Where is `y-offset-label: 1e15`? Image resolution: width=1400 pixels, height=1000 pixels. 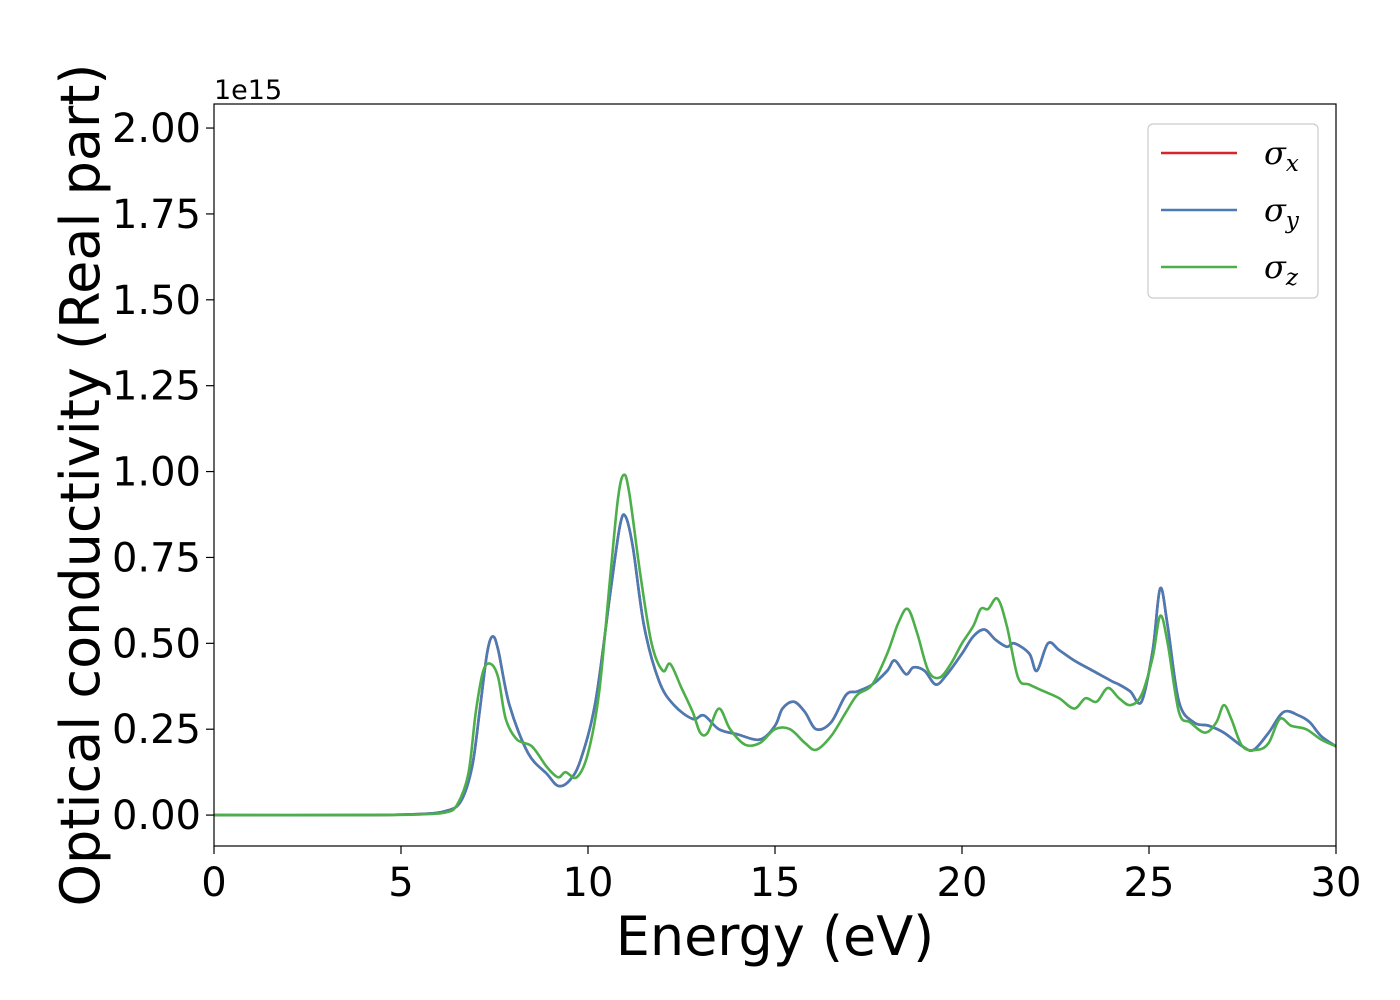 y-offset-label: 1e15 is located at coordinates (248, 90).